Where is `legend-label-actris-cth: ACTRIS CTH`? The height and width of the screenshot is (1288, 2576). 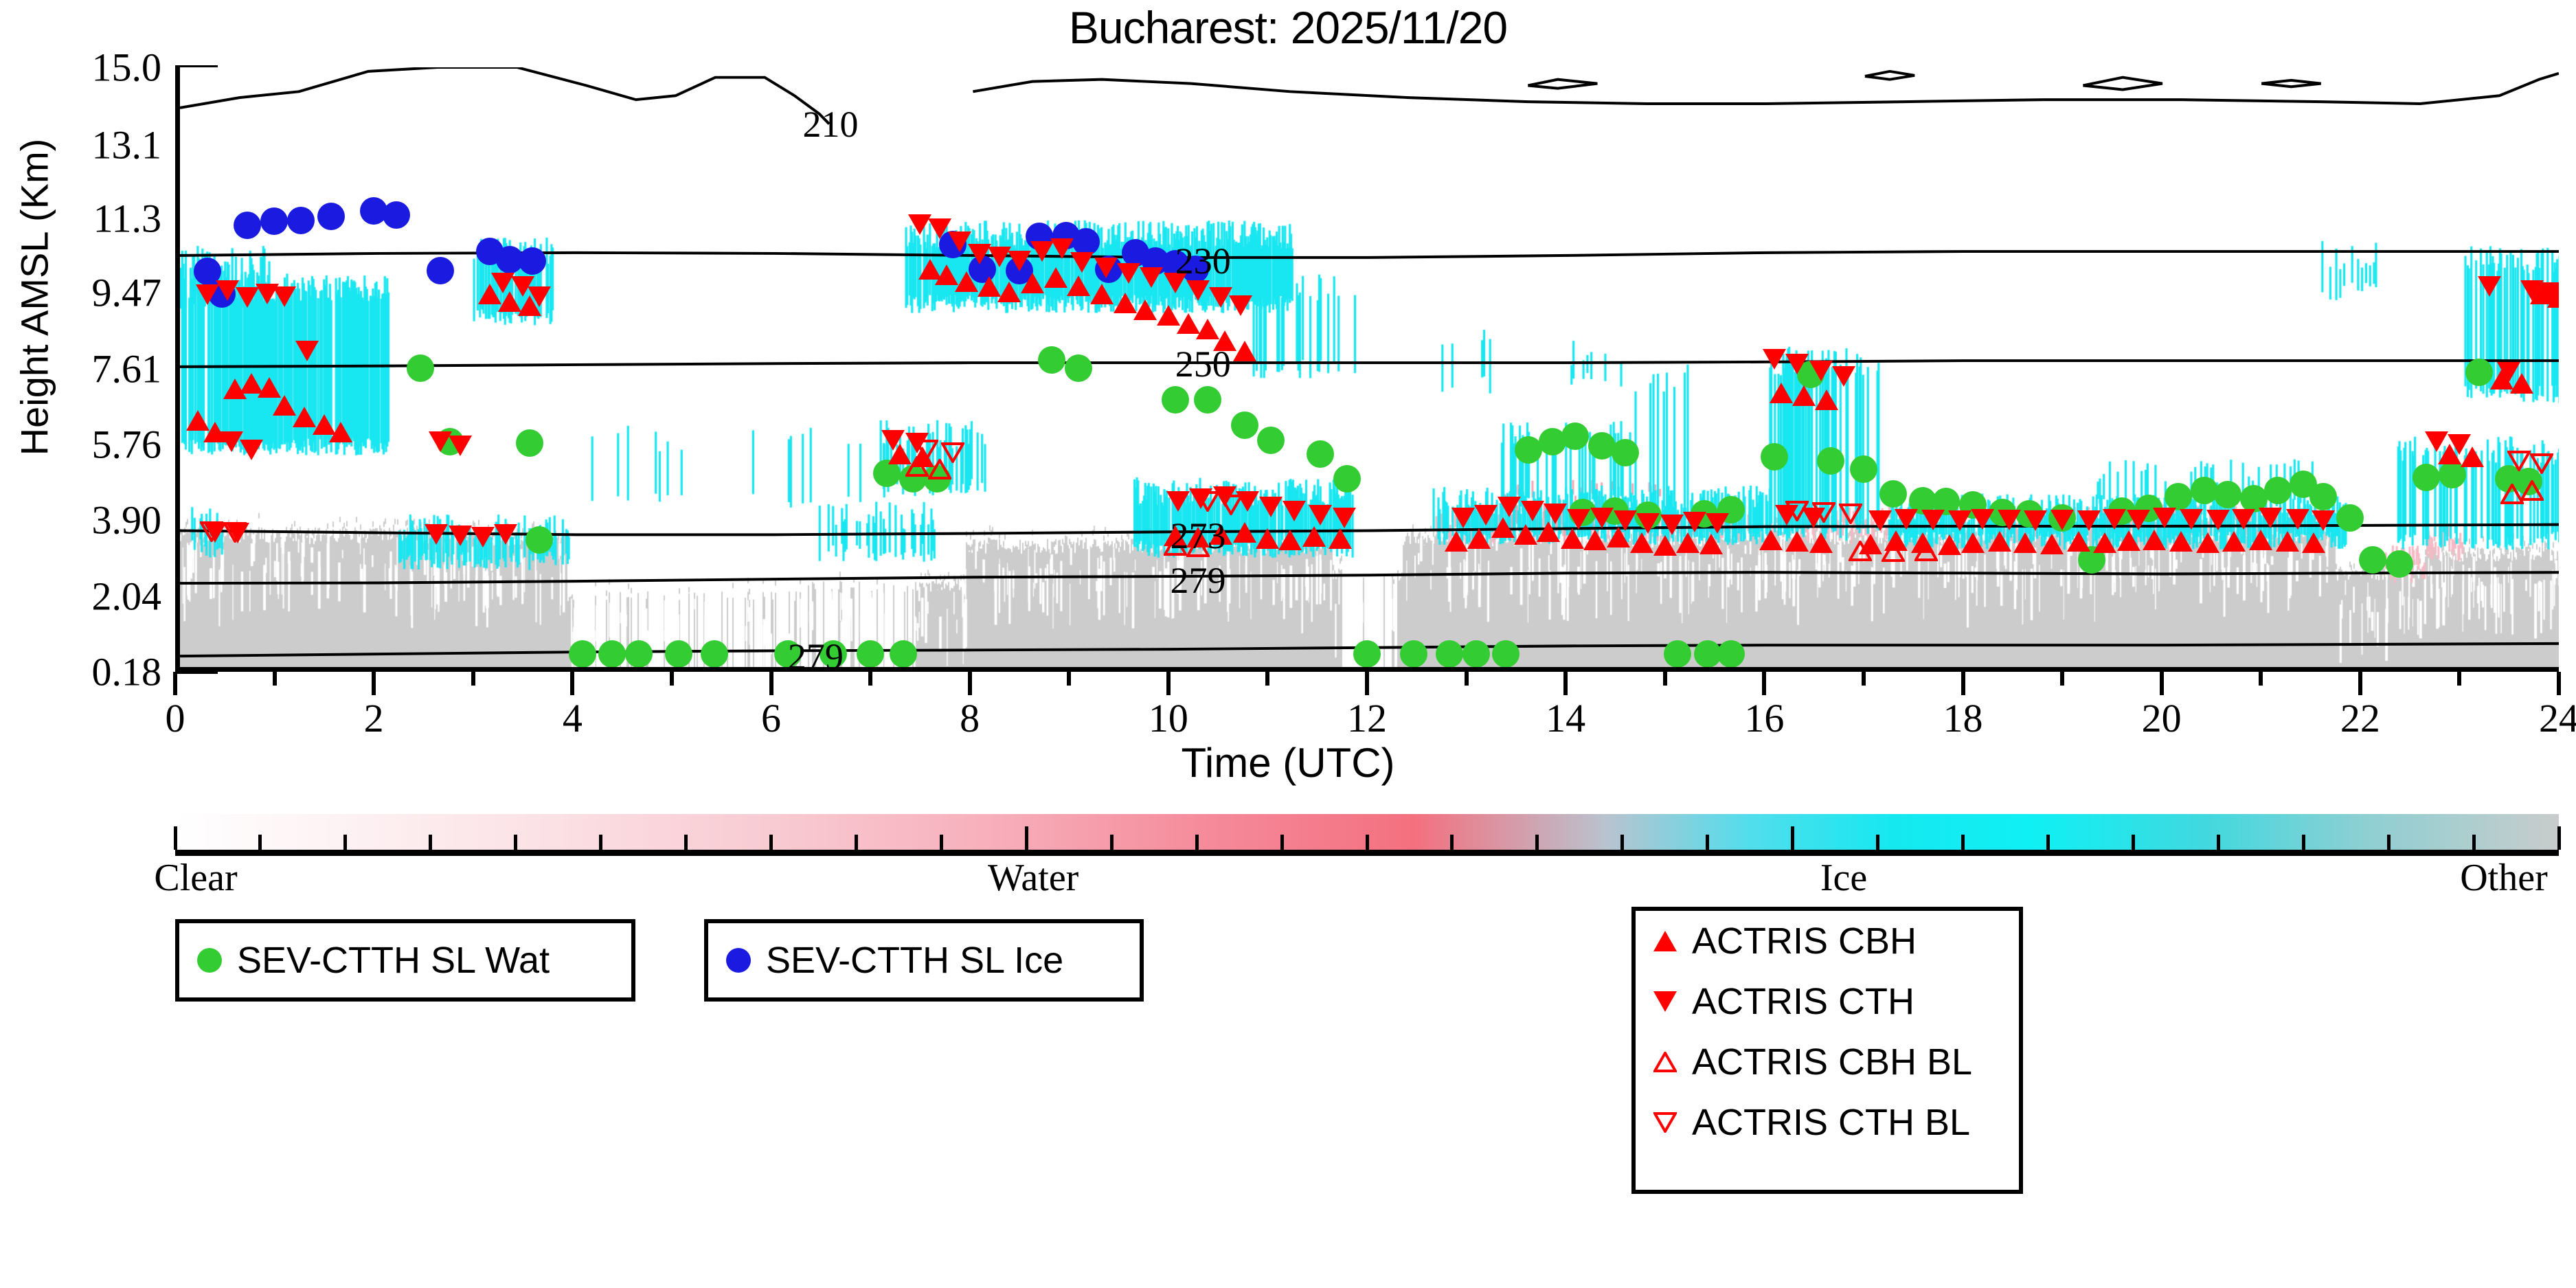 legend-label-actris-cth: ACTRIS CTH is located at coordinates (1803, 1001).